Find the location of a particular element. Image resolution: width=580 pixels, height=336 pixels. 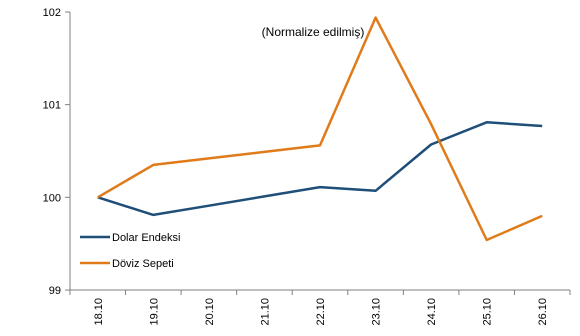

x-tick-label: 19.10 is located at coordinates (154, 312).